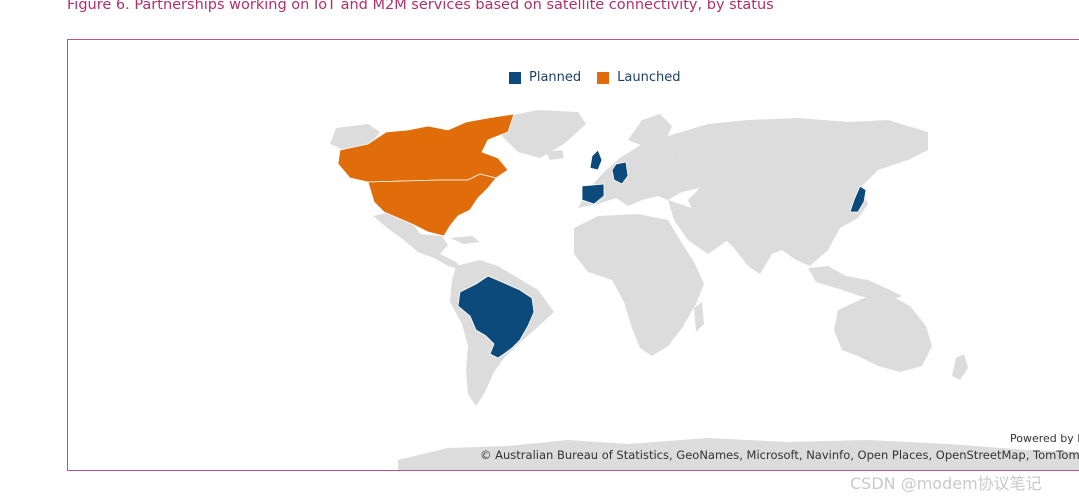  I want to click on new-zealand, so click(960, 367).